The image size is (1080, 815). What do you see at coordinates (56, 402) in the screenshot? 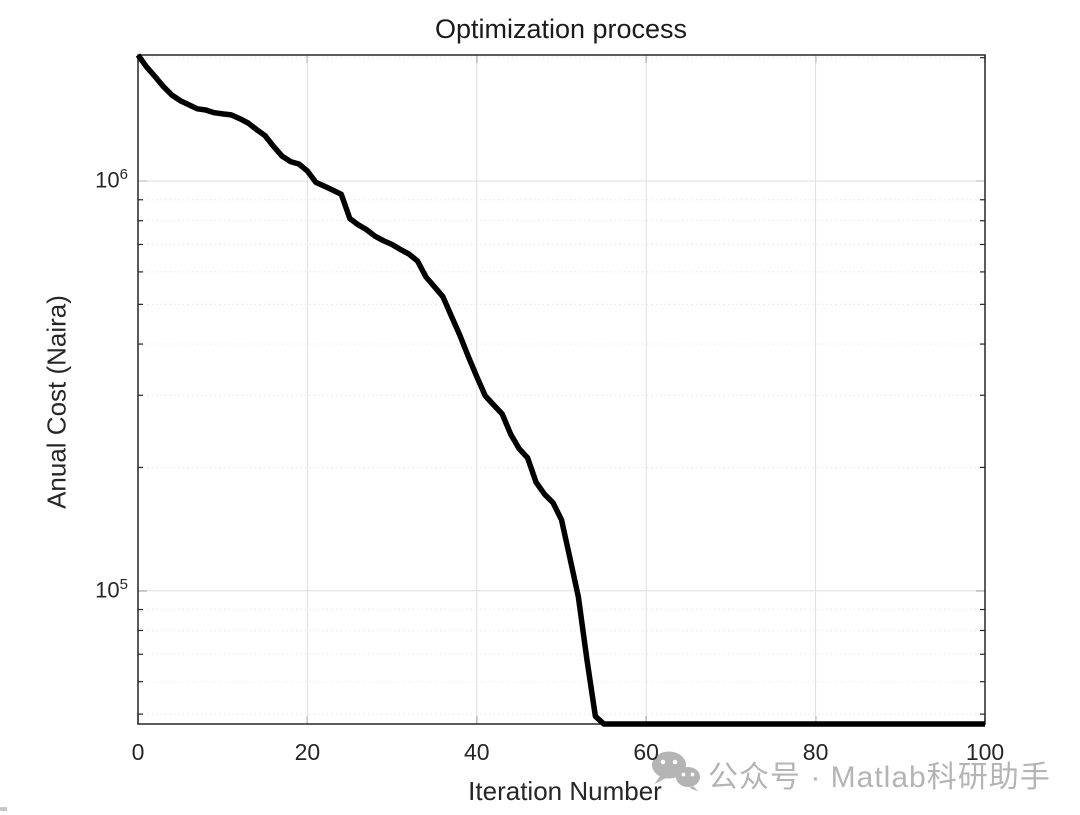
I see `y-axis-label: Anual Cost (Naira)` at bounding box center [56, 402].